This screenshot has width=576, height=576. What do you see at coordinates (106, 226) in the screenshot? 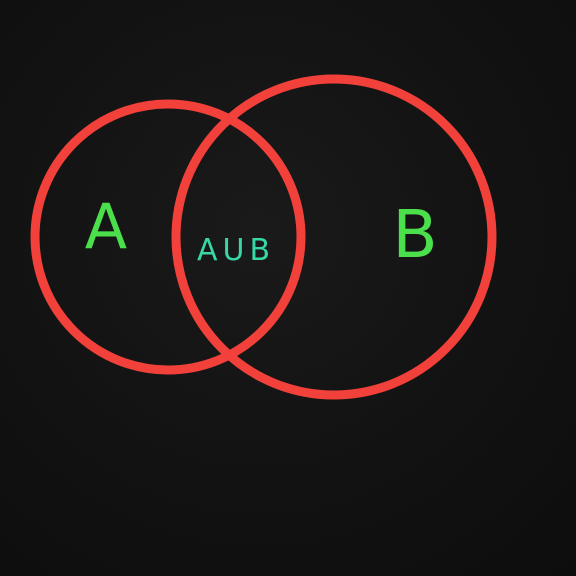
I see `set-a-label: A` at bounding box center [106, 226].